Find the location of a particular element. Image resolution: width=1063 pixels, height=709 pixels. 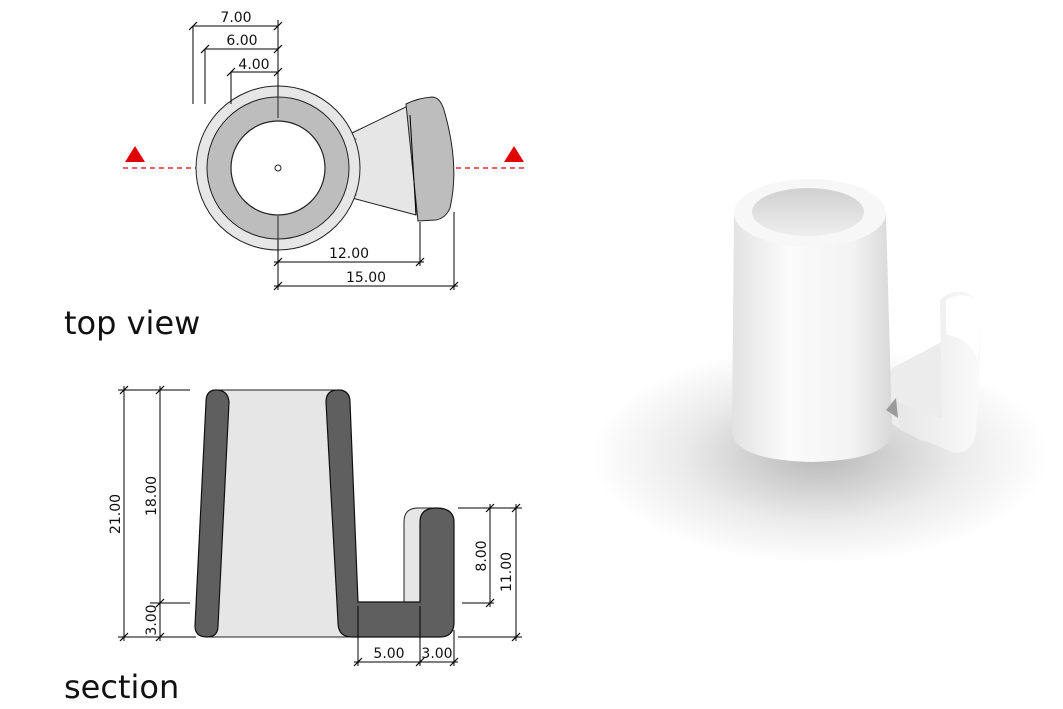

dim-label-15: 15.00 is located at coordinates (366, 278).